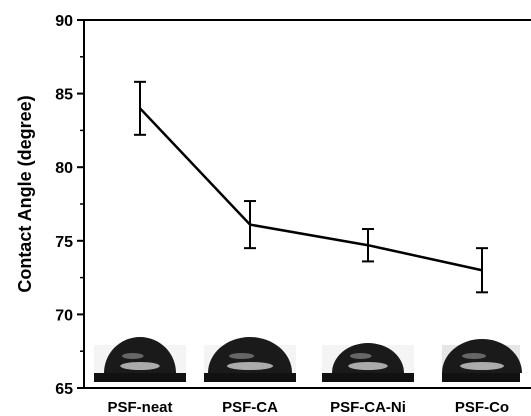  What do you see at coordinates (64, 389) in the screenshot?
I see `y-tick-label: 65` at bounding box center [64, 389].